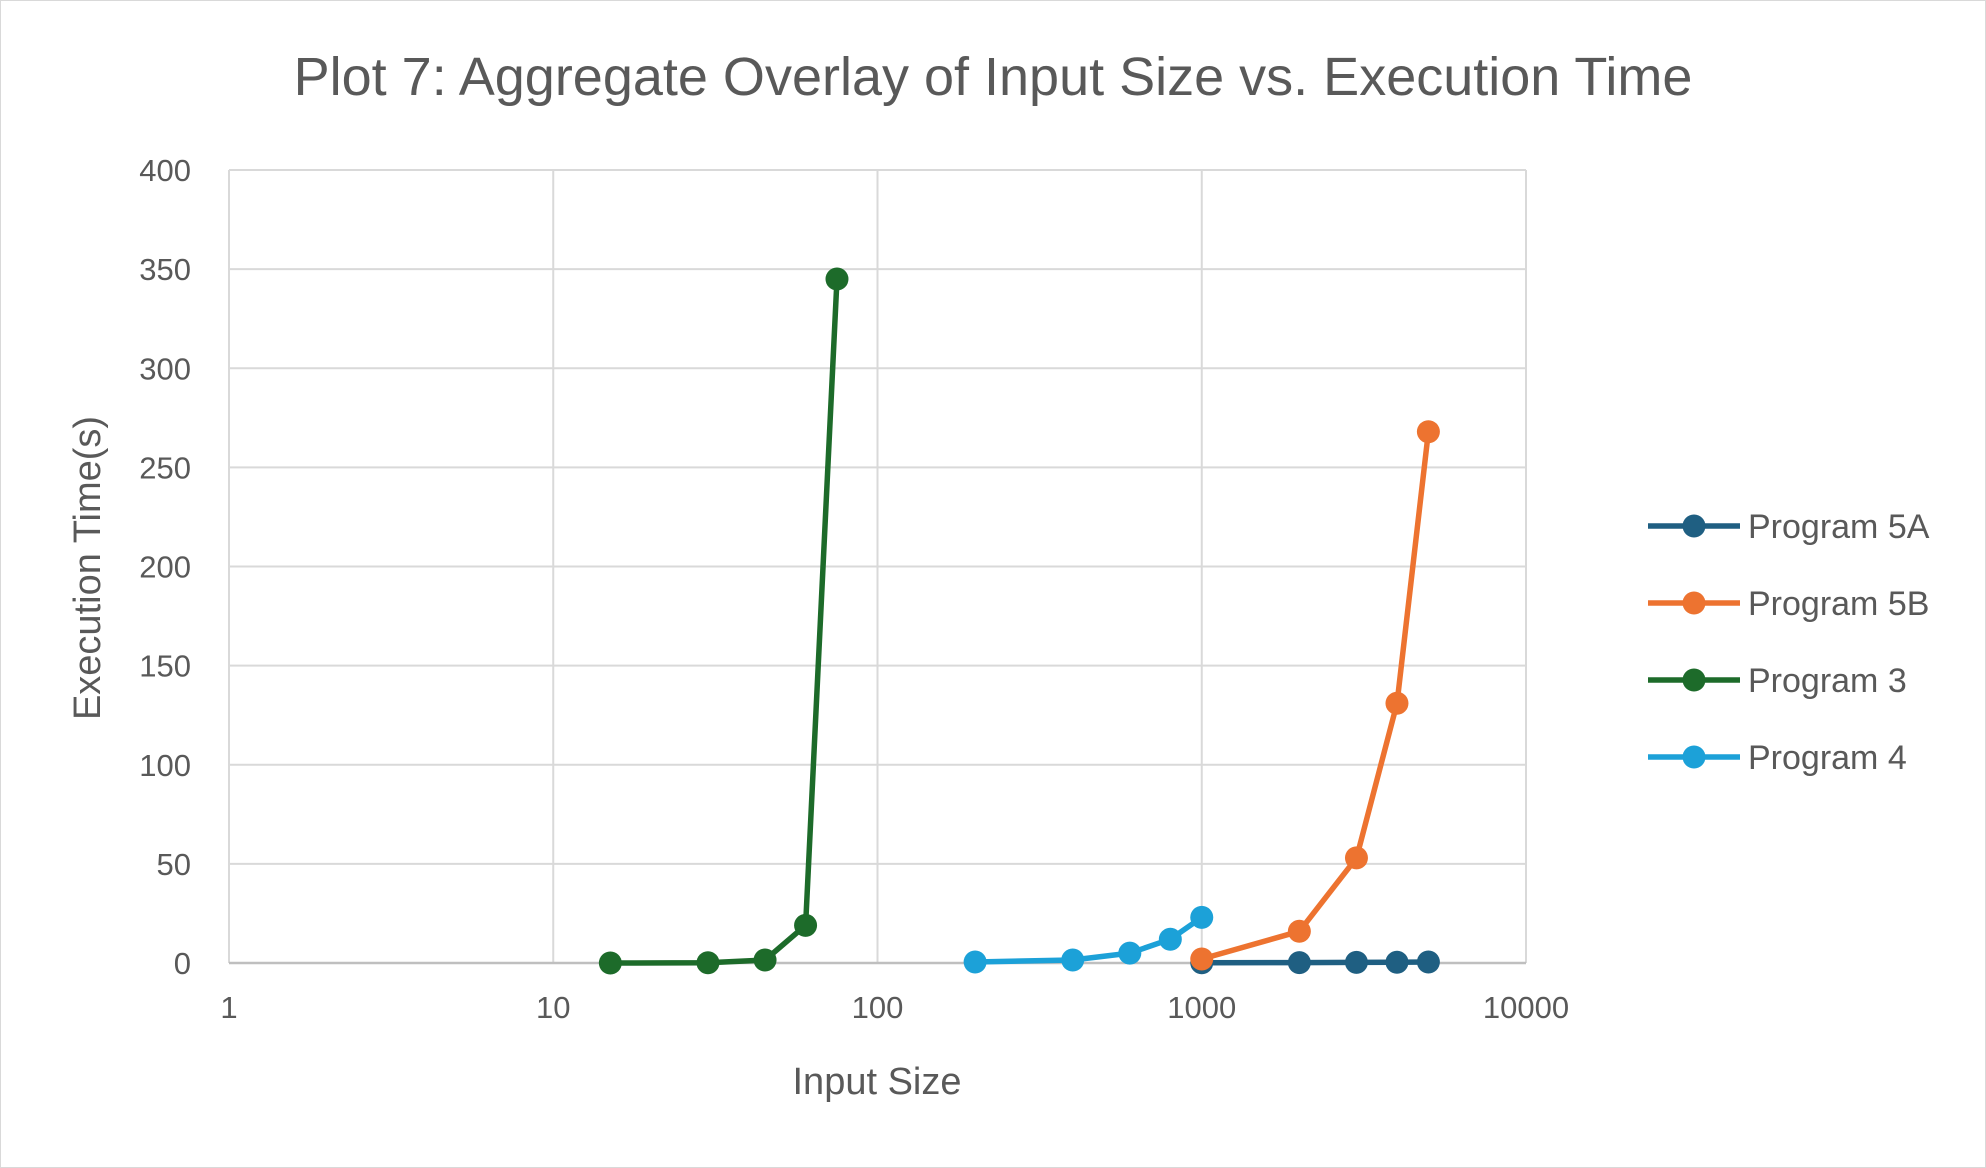  What do you see at coordinates (228, 1007) in the screenshot?
I see `x-tick-label: 1` at bounding box center [228, 1007].